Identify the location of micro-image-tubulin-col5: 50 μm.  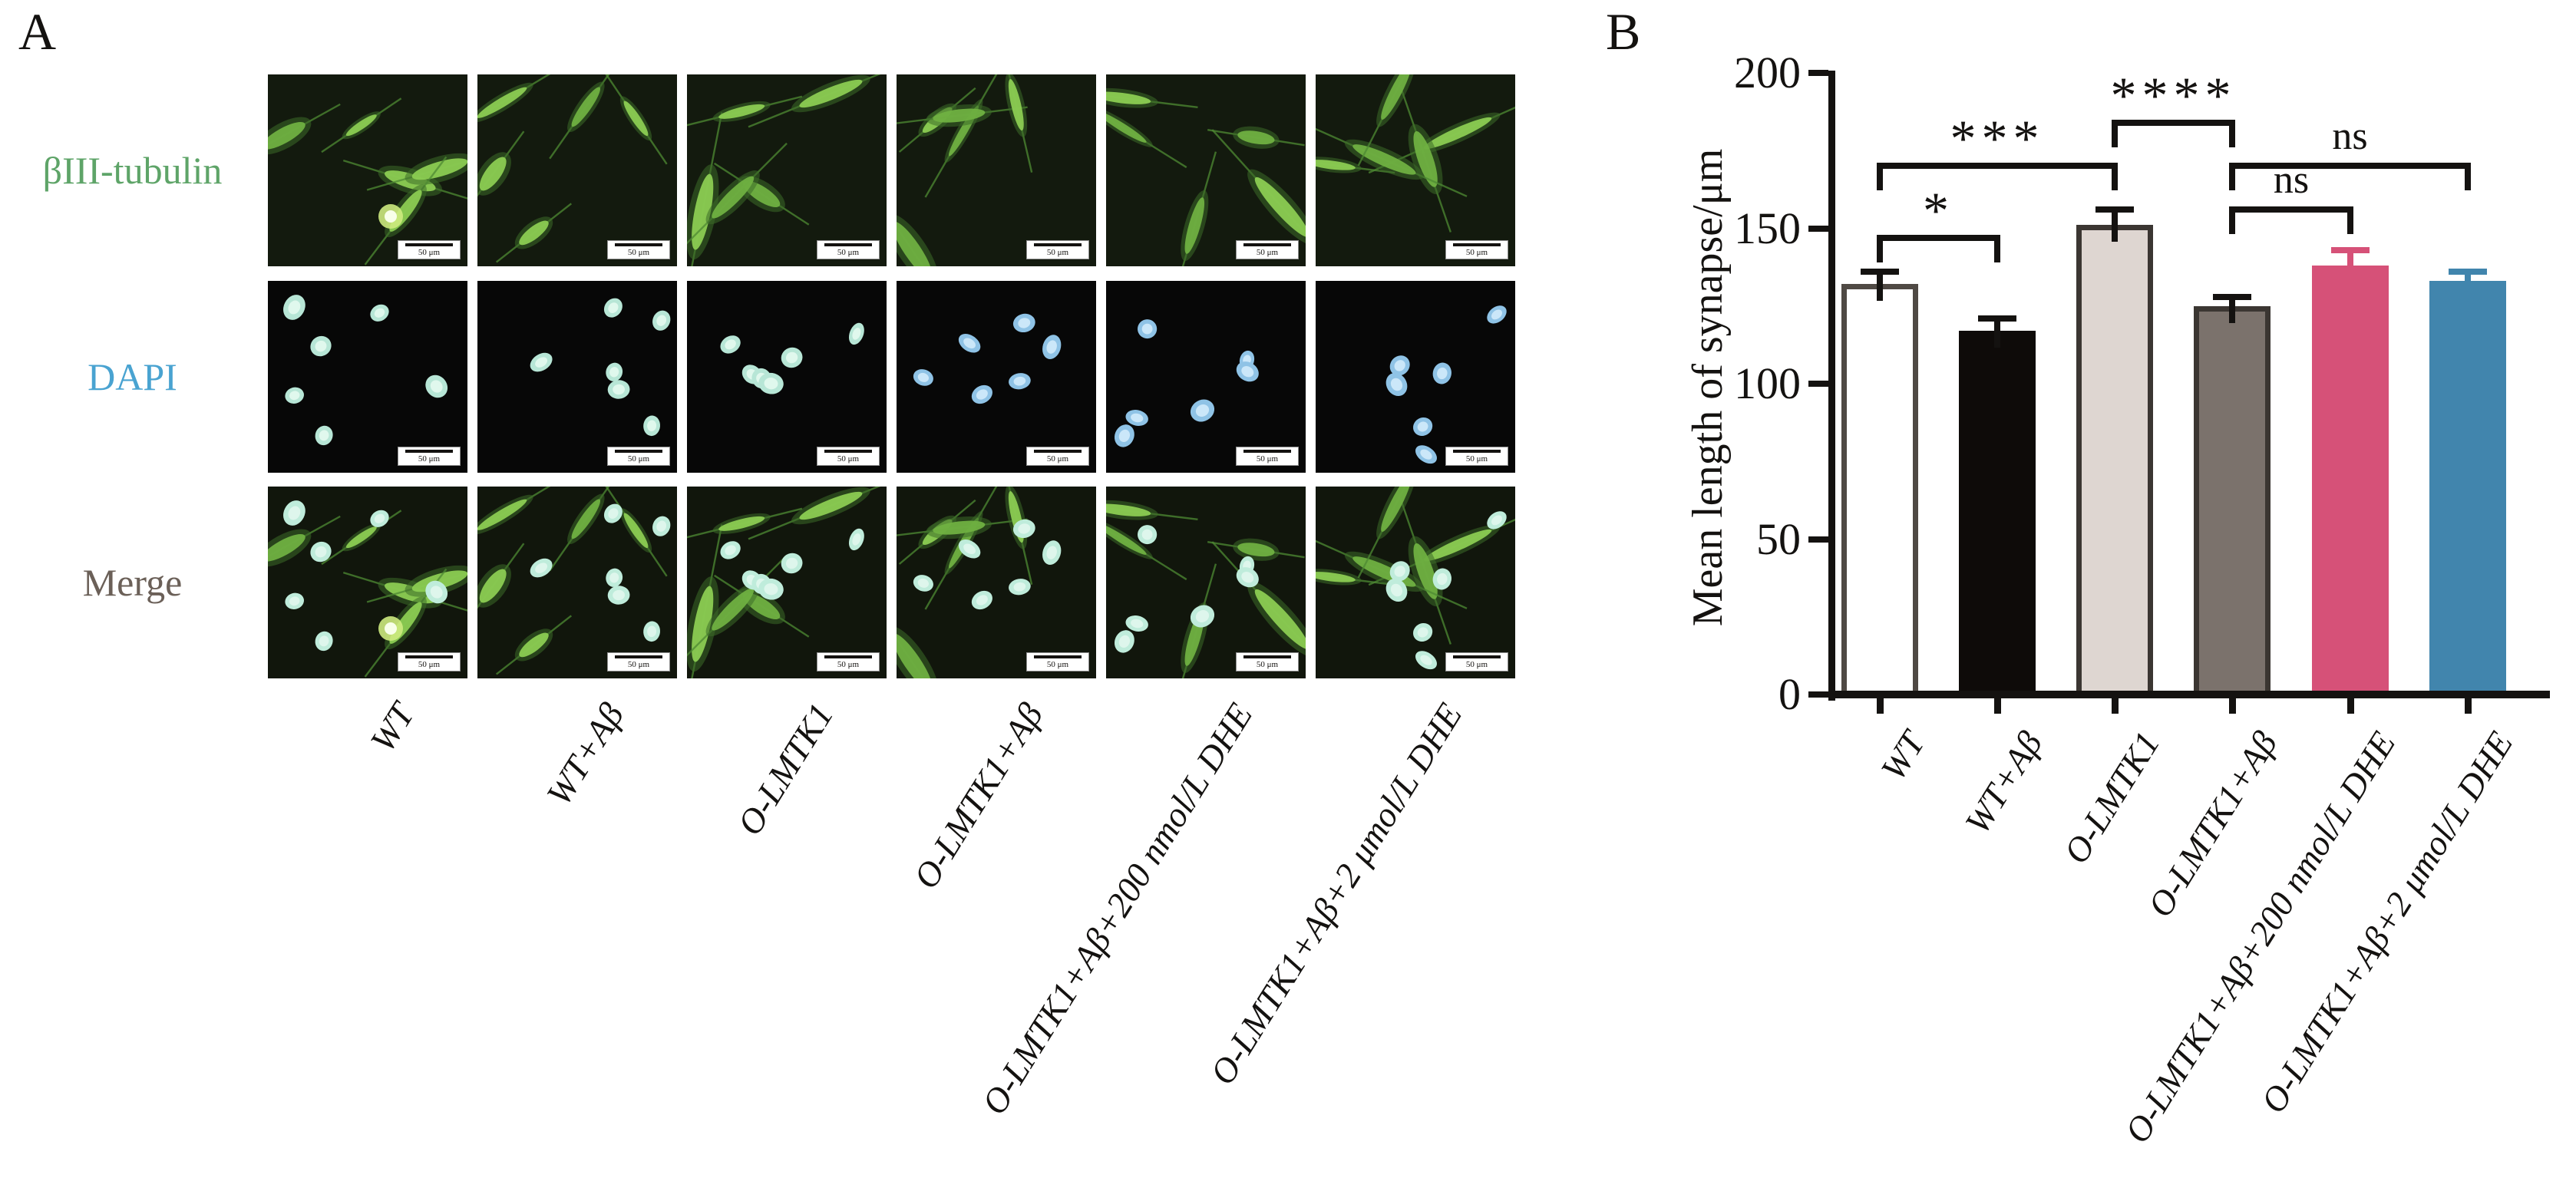
(1206, 170).